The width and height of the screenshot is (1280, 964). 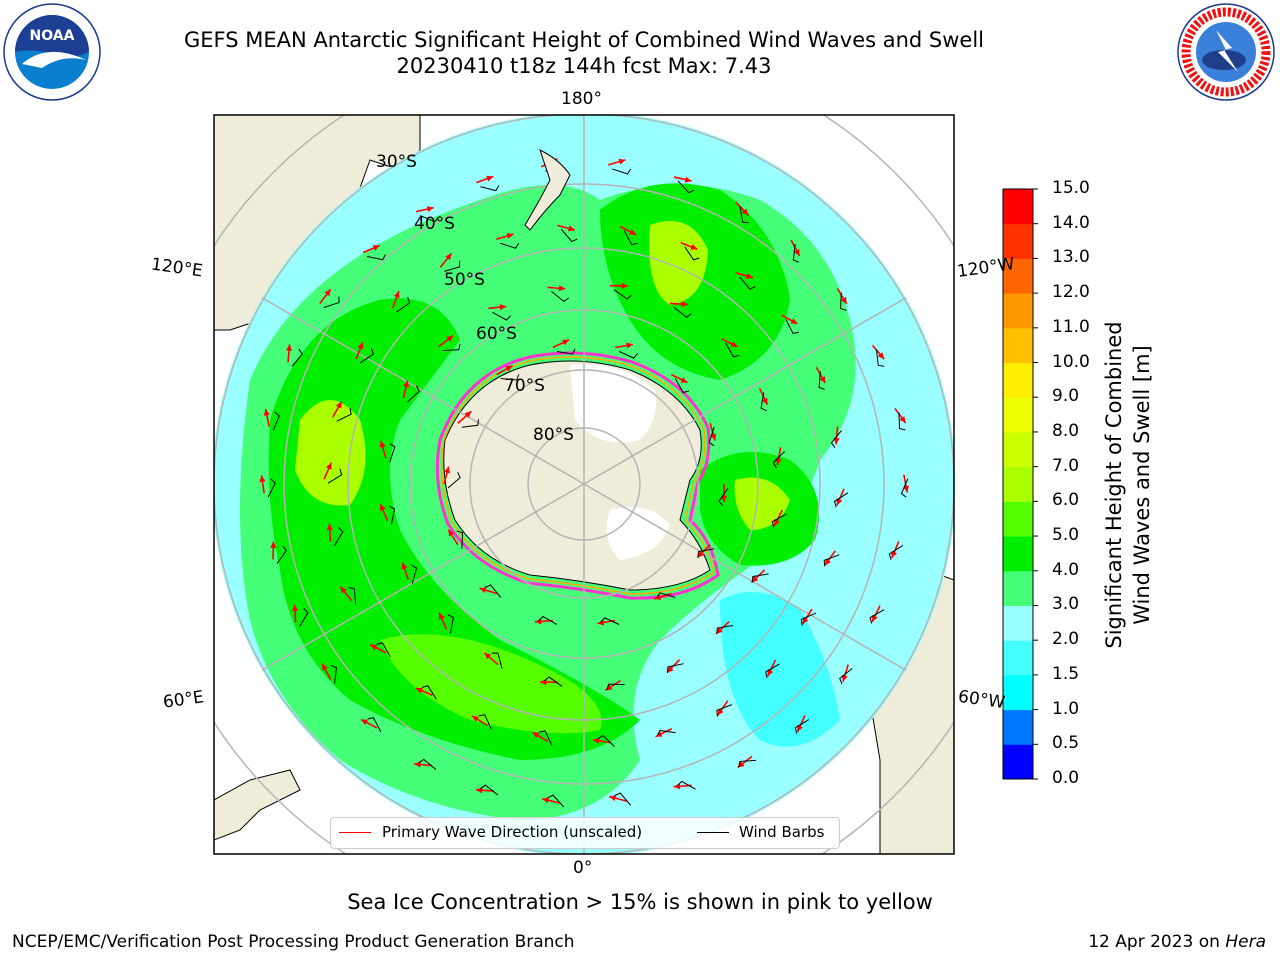 What do you see at coordinates (1065, 604) in the screenshot?
I see `colorbar-tick-label: 3.0` at bounding box center [1065, 604].